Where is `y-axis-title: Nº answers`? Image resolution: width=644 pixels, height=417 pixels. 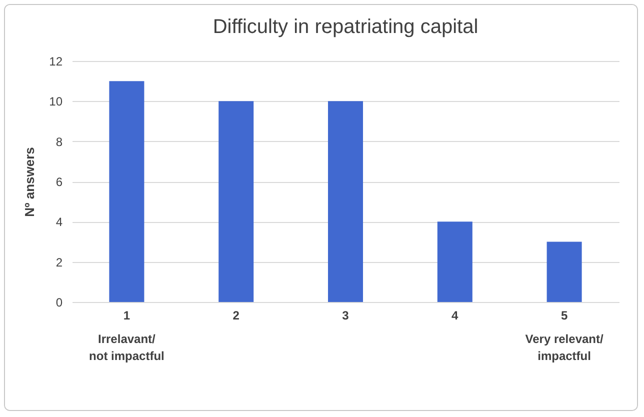 y-axis-title: Nº answers is located at coordinates (30, 182).